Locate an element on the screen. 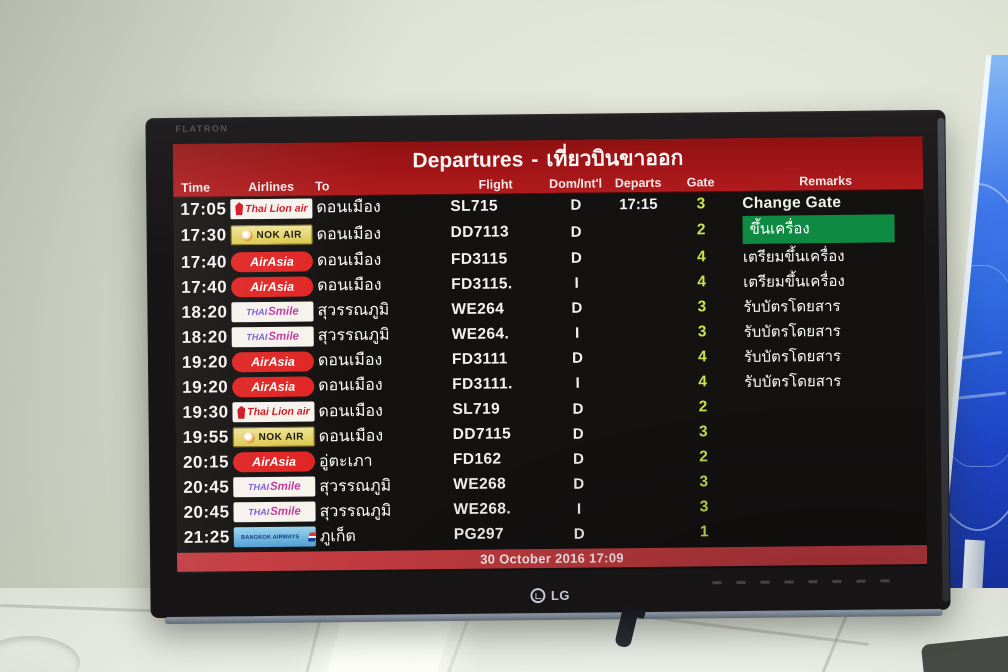 Image resolution: width=1008 pixels, height=672 pixels. flight-time: 17:40 is located at coordinates (204, 287).